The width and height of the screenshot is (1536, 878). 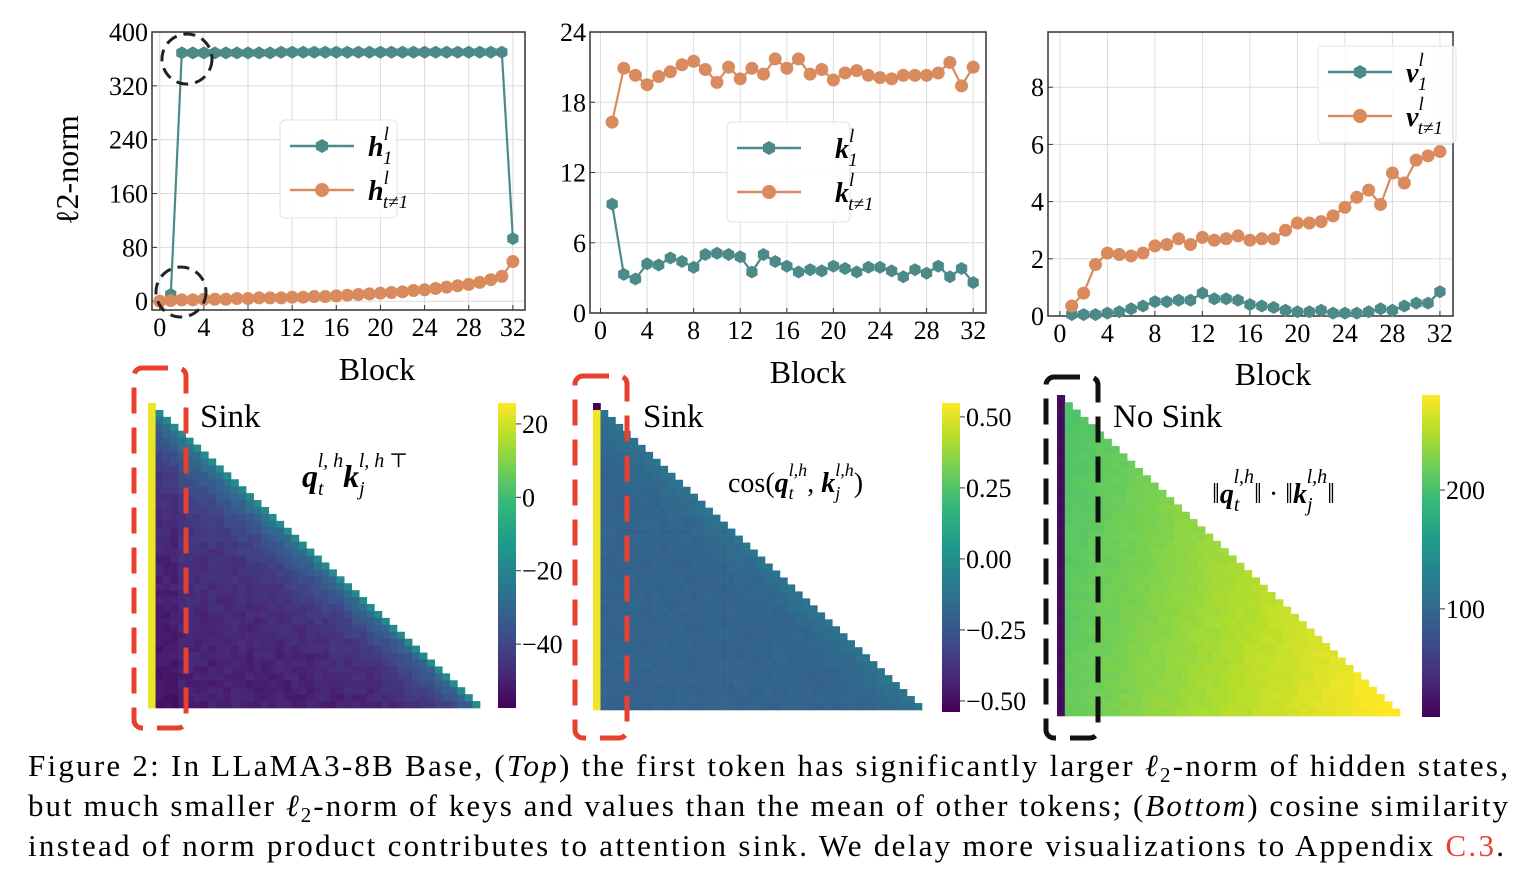 I want to click on heatmap-3-label: No Sink, so click(x=1168, y=417).